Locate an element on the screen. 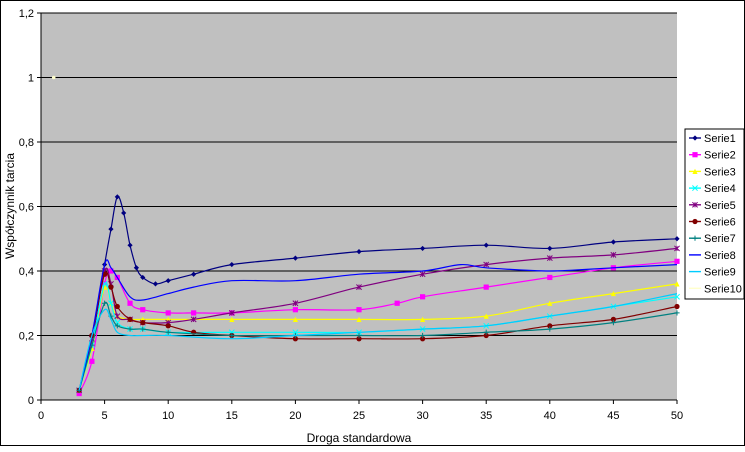 This screenshot has width=745, height=452. legend-label: Serie8 is located at coordinates (720, 256).